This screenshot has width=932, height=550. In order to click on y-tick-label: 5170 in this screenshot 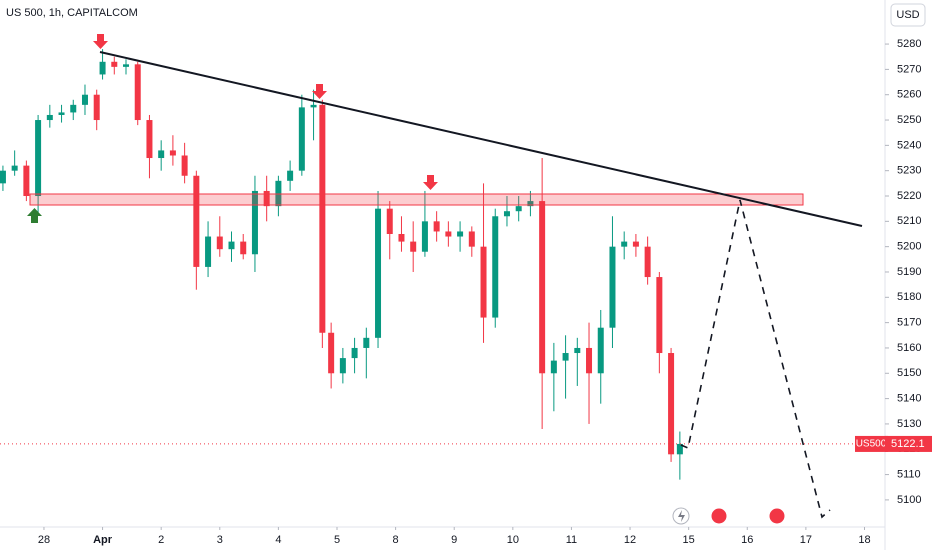, I will do `click(909, 323)`.